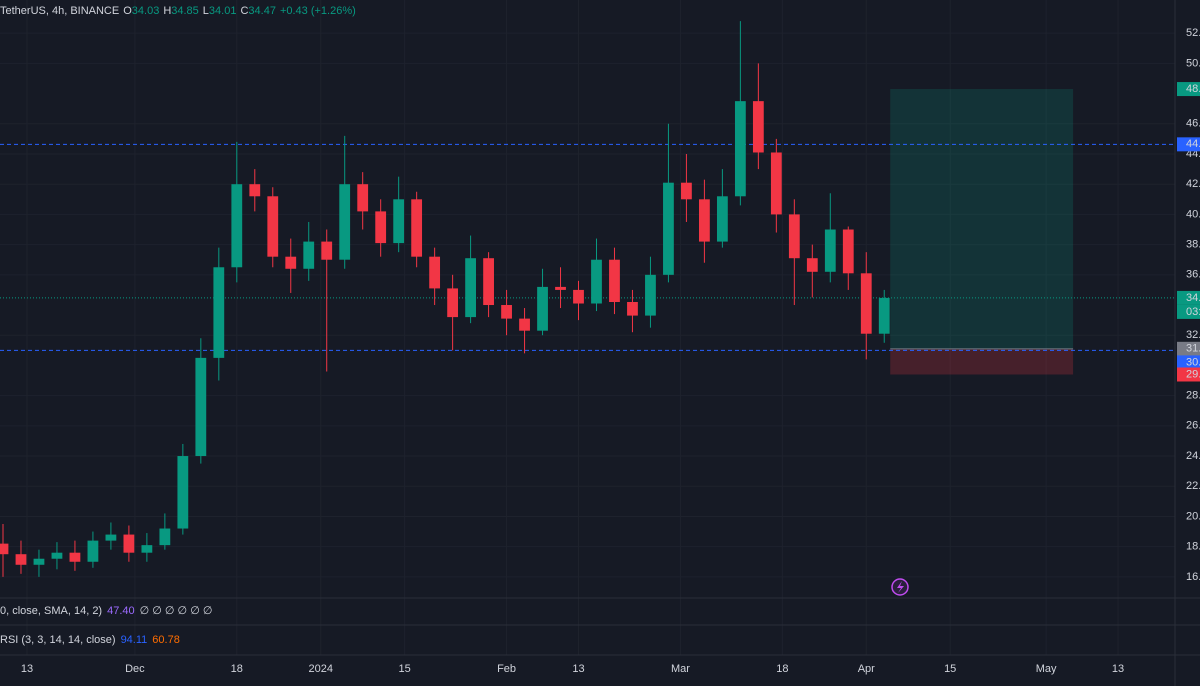  Describe the element at coordinates (318, 11) in the screenshot. I see `change: +0.43 (+1.26%)` at that location.